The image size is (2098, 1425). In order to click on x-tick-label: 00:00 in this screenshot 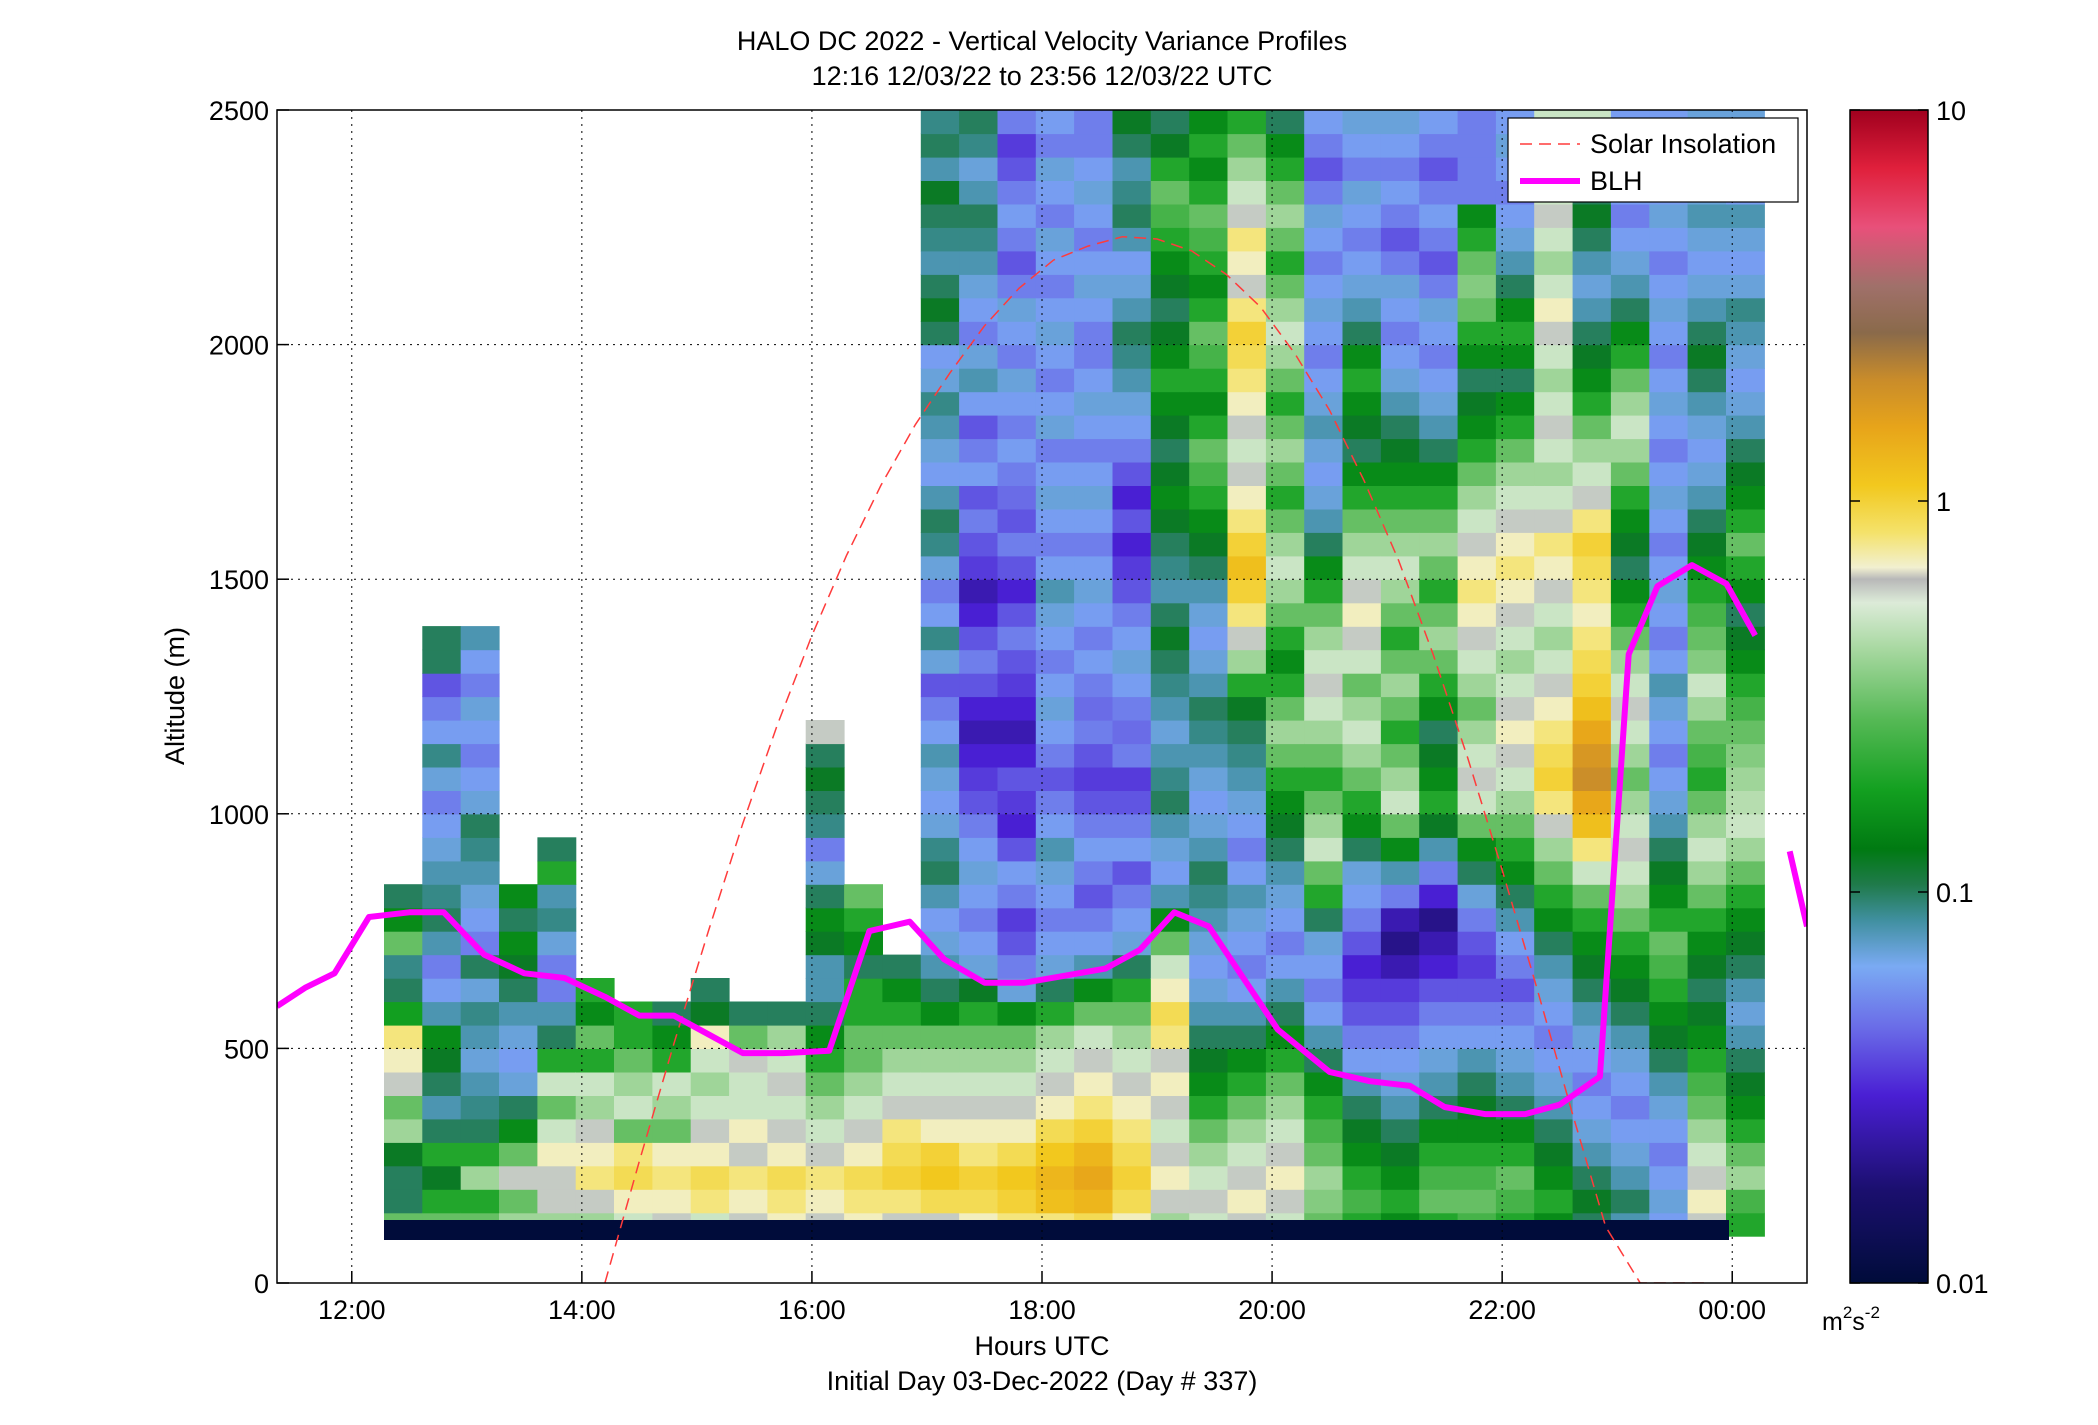, I will do `click(1732, 1310)`.